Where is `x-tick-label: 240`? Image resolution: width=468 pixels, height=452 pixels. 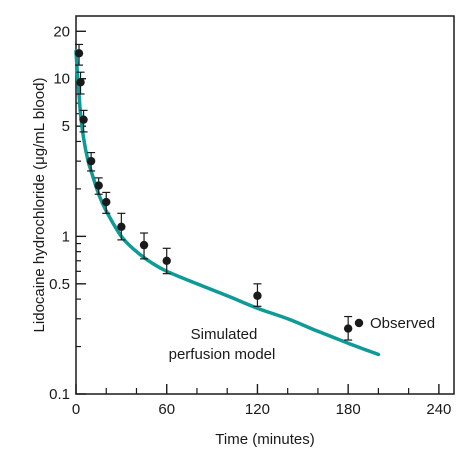
x-tick-label: 240 is located at coordinates (438, 409).